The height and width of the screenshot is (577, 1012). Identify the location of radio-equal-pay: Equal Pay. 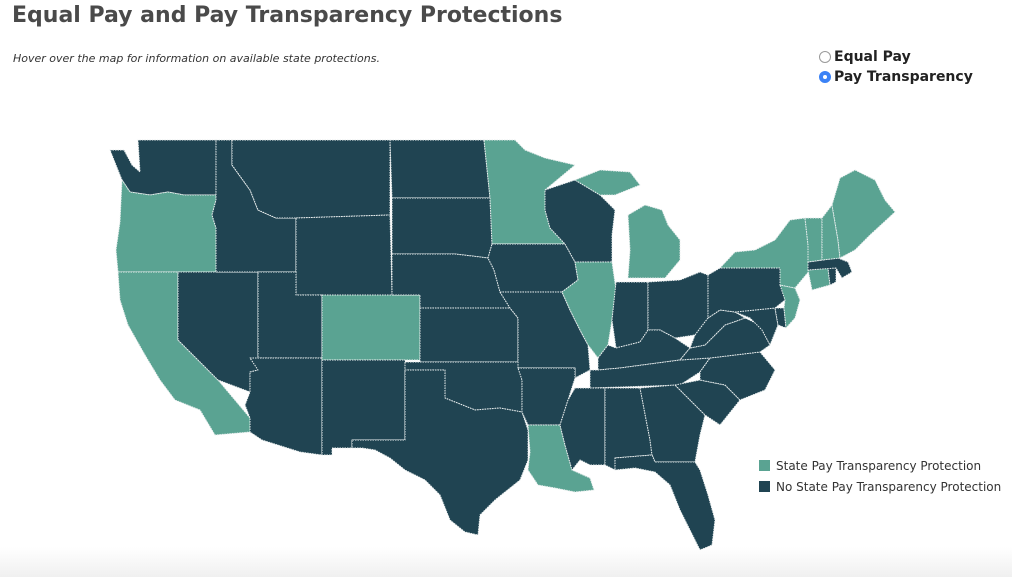
(896, 57).